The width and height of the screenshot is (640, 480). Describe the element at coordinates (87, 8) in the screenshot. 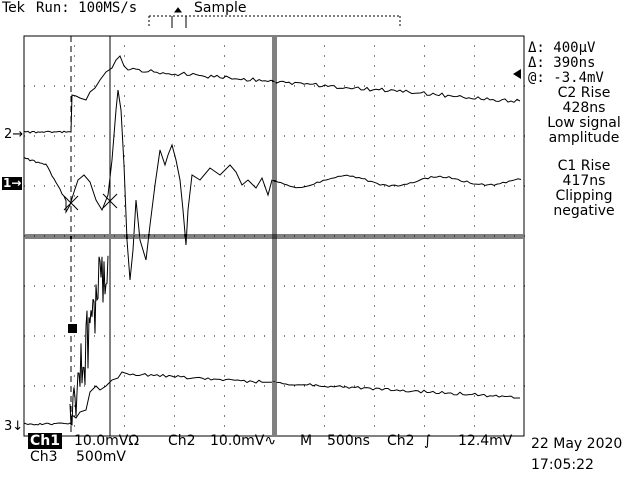

I see `run-status: Run: 100MS/s` at that location.